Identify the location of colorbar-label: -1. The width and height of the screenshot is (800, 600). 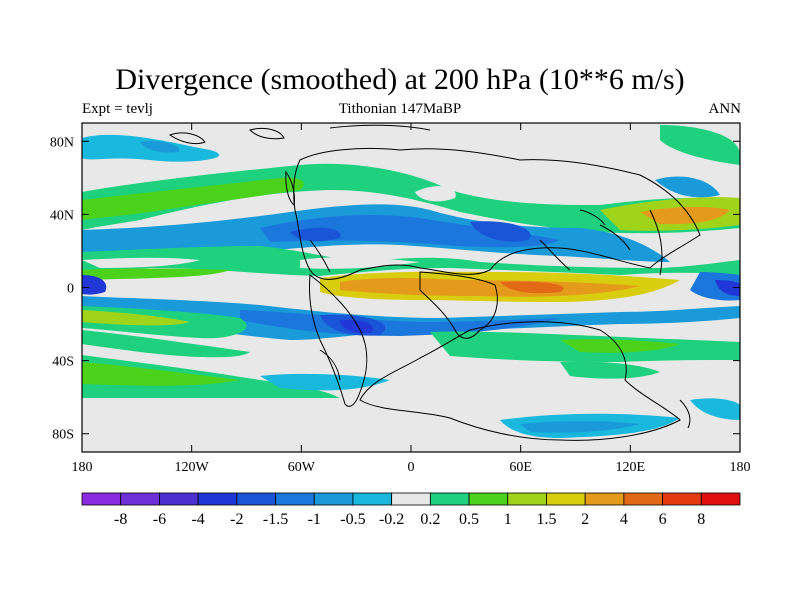
(314, 519).